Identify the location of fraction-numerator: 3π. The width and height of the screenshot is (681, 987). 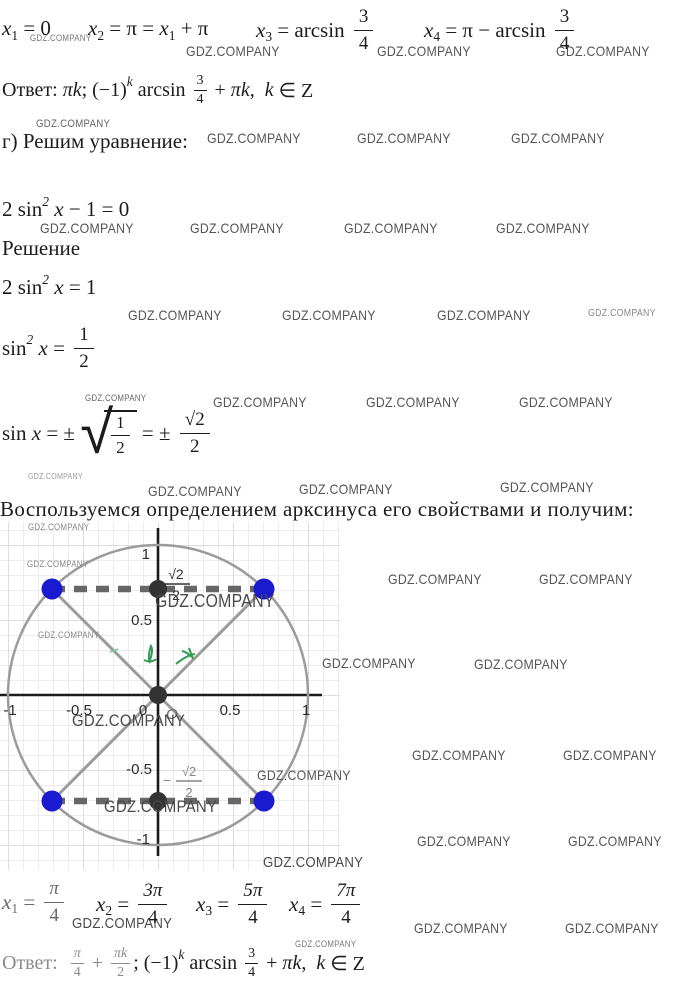
(153, 892).